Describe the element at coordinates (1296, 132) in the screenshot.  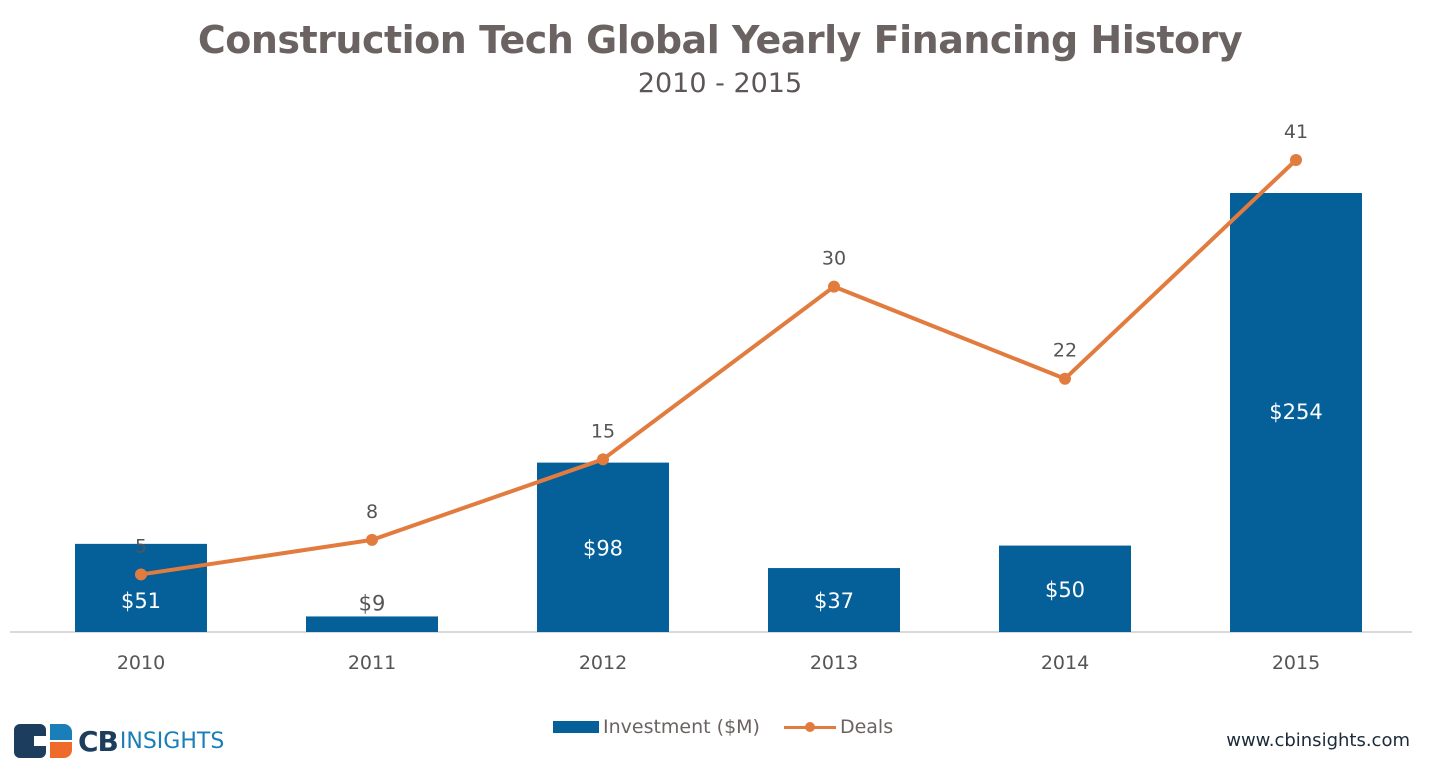
I see `deals-value-label: 41` at that location.